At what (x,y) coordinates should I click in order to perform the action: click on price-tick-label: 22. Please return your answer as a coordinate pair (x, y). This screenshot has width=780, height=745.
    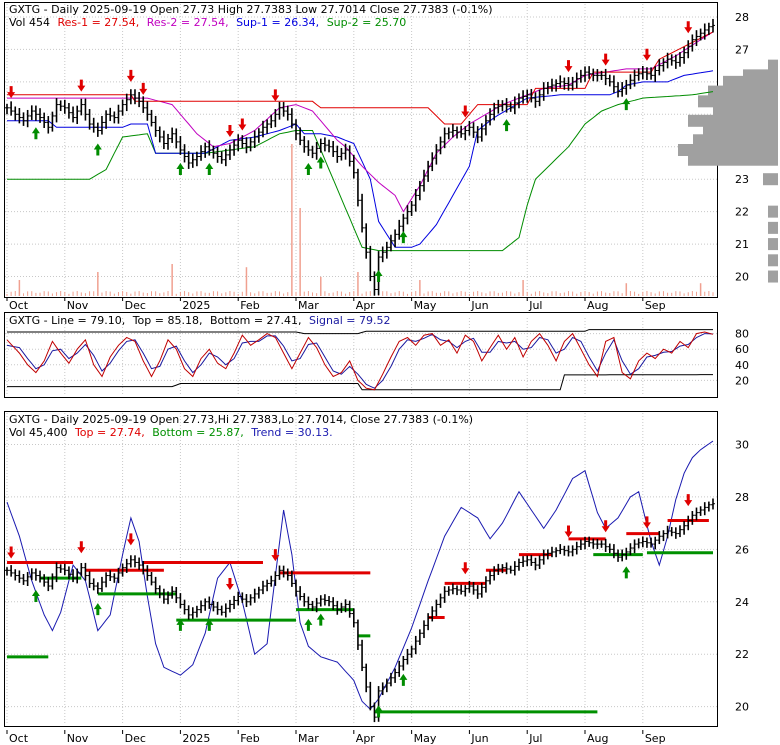
    Looking at the image, I should click on (742, 212).